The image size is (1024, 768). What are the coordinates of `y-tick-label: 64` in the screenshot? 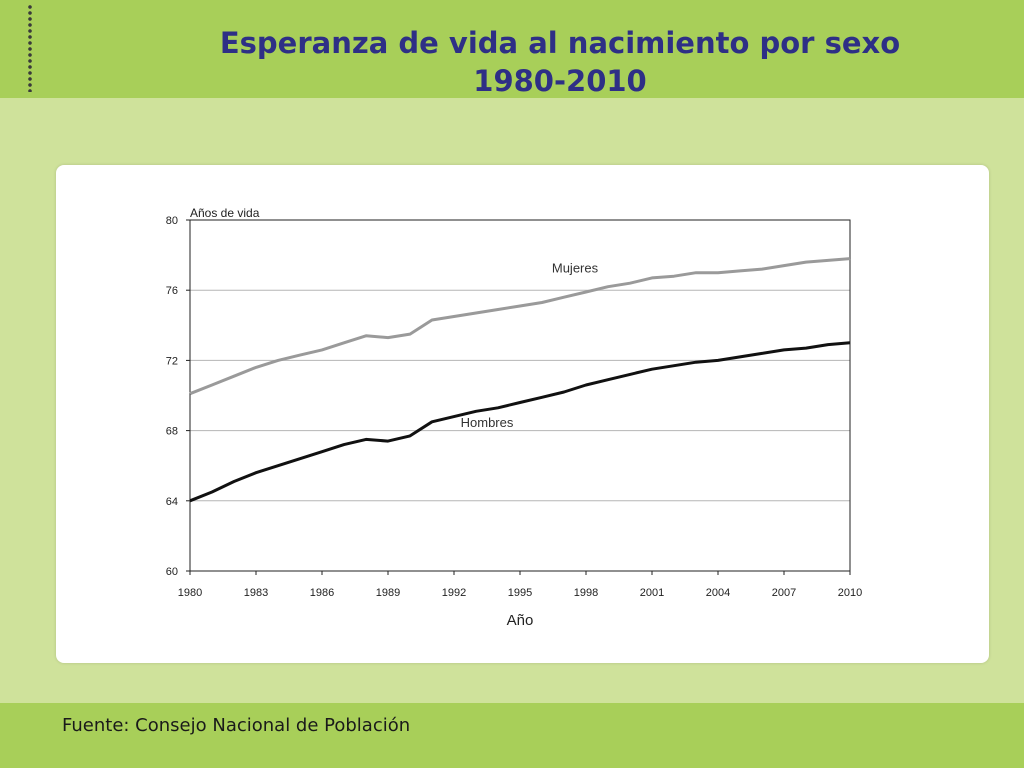 It's located at (172, 502).